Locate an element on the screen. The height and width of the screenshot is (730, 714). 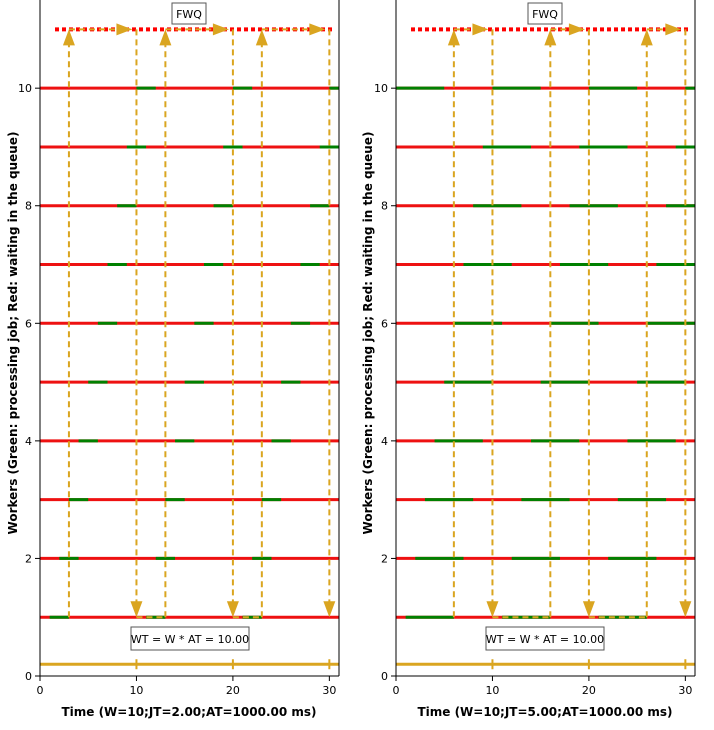
left-chart-title: FWQ is located at coordinates (189, 14).